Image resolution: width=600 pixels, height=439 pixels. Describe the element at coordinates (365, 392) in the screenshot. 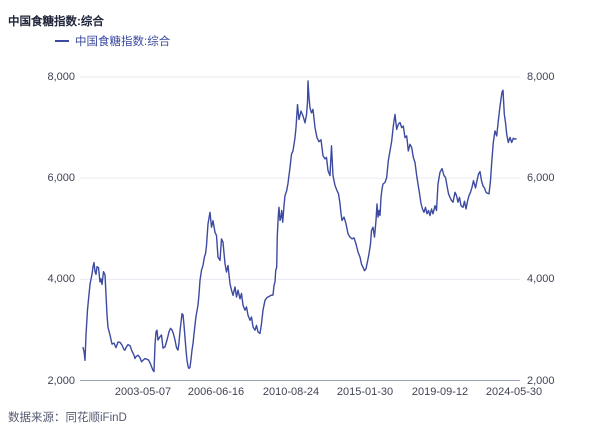

I see `x-axis-tick-label: 2015-01-30` at that location.